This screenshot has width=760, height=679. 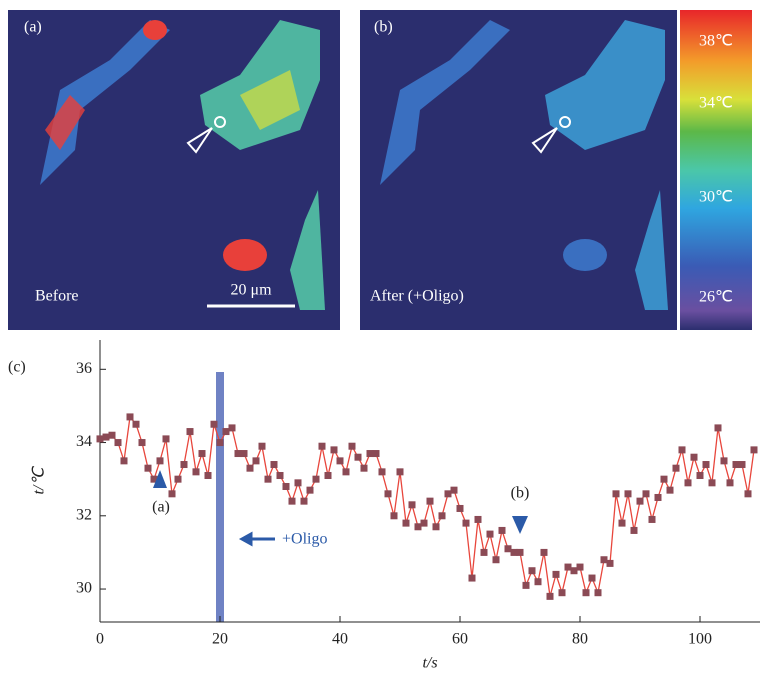 I want to click on panel-label: (c), so click(x=17, y=367).